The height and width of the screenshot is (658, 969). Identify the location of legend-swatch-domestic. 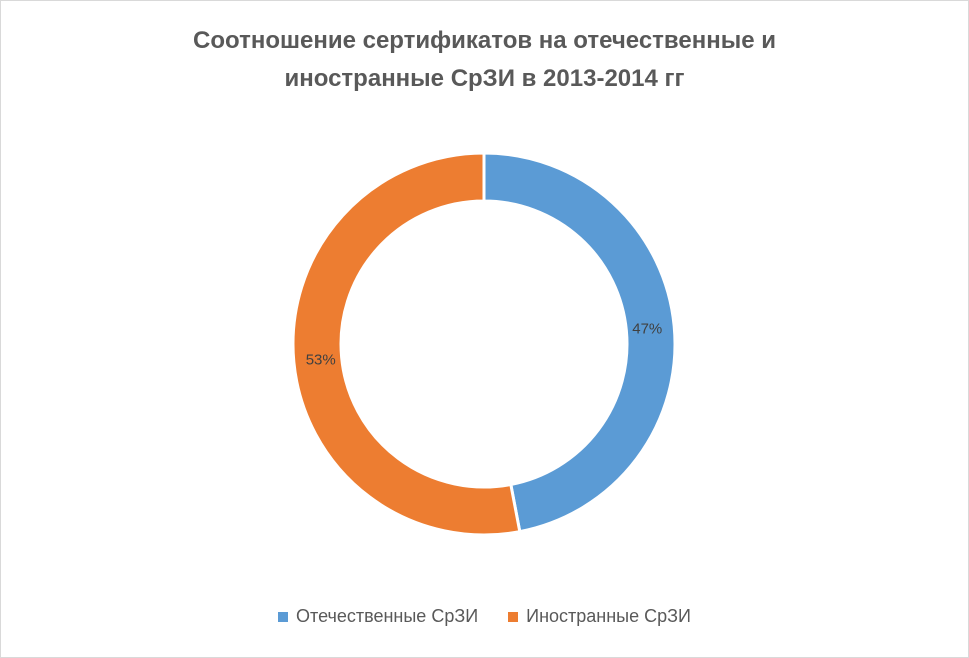
(283, 616).